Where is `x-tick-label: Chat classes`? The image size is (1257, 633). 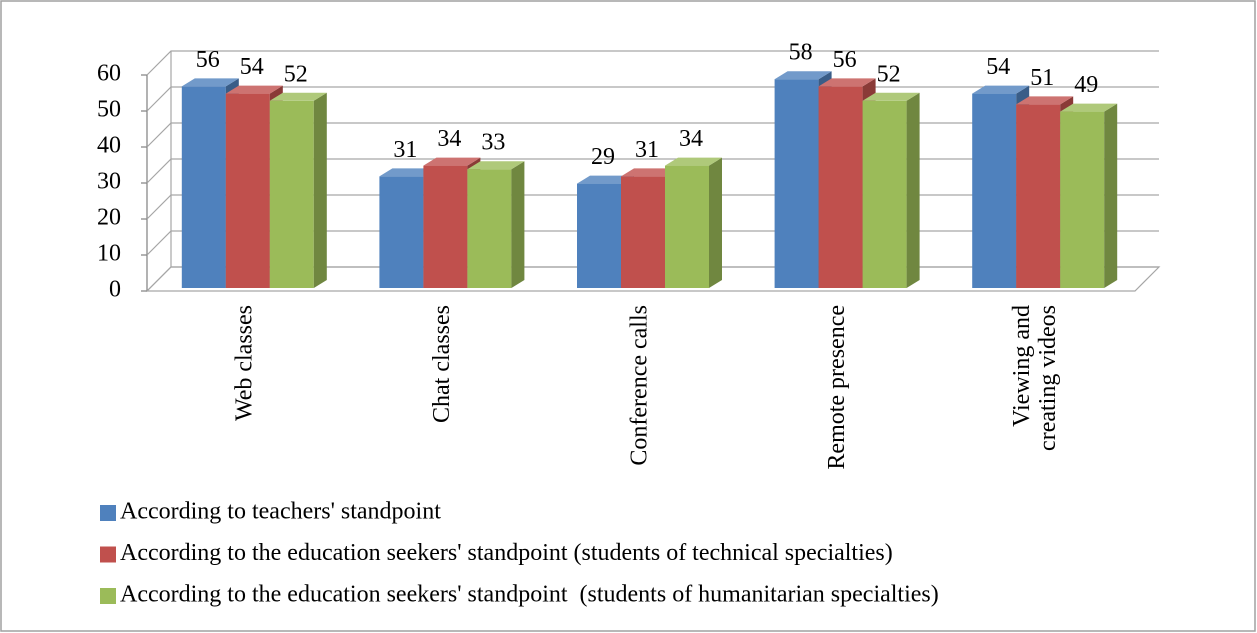 x-tick-label: Chat classes is located at coordinates (442, 364).